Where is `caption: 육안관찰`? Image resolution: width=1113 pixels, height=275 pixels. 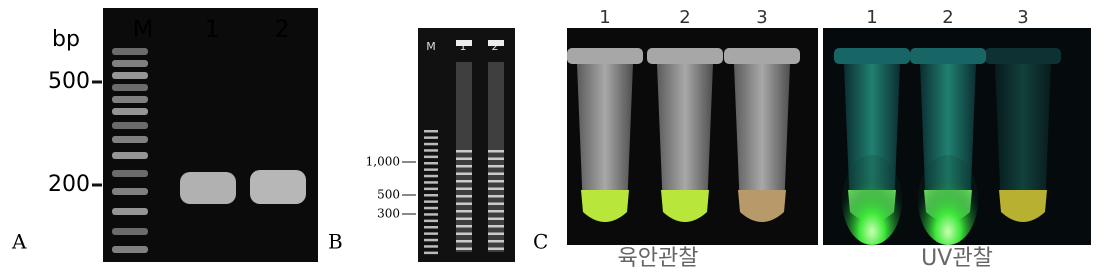 caption: 육안관찰 is located at coordinates (658, 258).